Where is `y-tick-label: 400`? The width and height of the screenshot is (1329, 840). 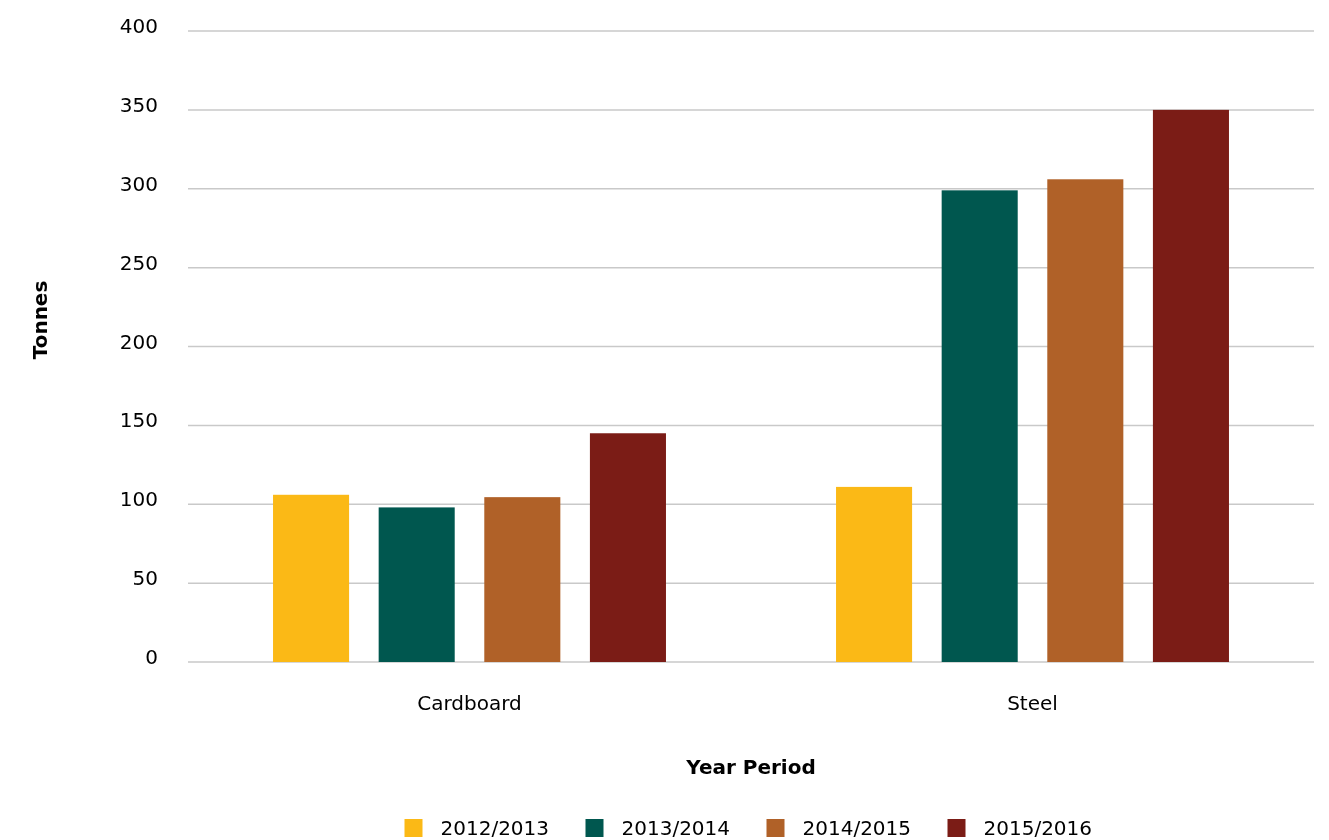 y-tick-label: 400 is located at coordinates (138, 26).